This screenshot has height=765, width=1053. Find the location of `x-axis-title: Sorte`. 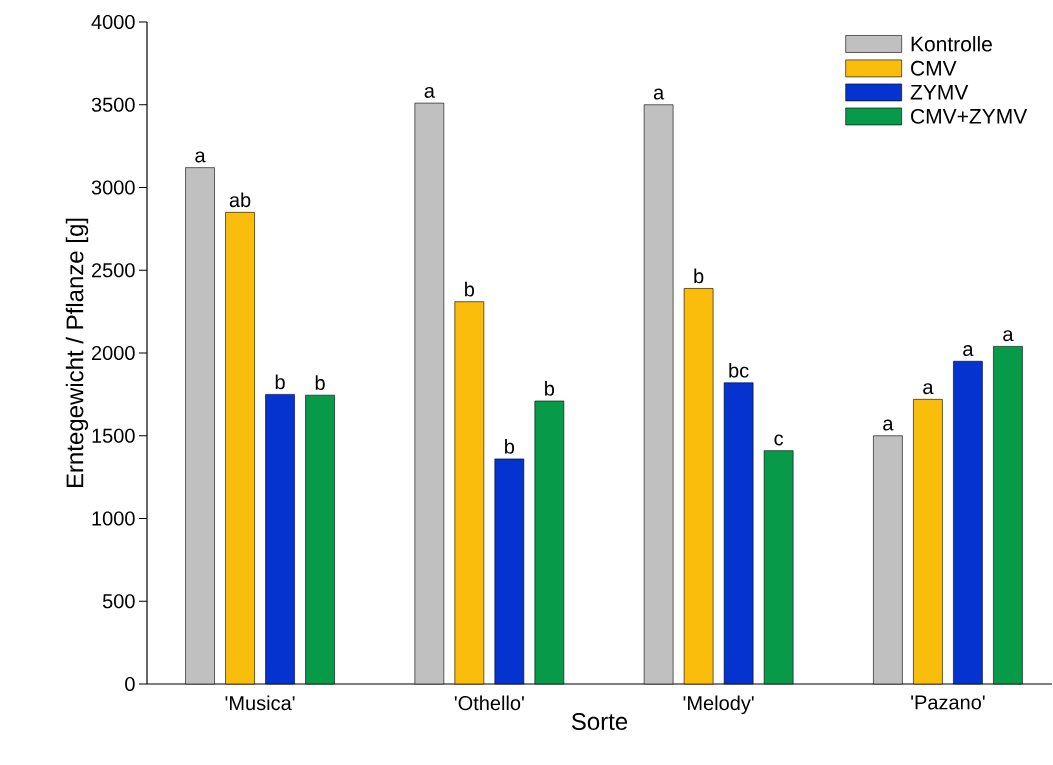

x-axis-title: Sorte is located at coordinates (599, 721).